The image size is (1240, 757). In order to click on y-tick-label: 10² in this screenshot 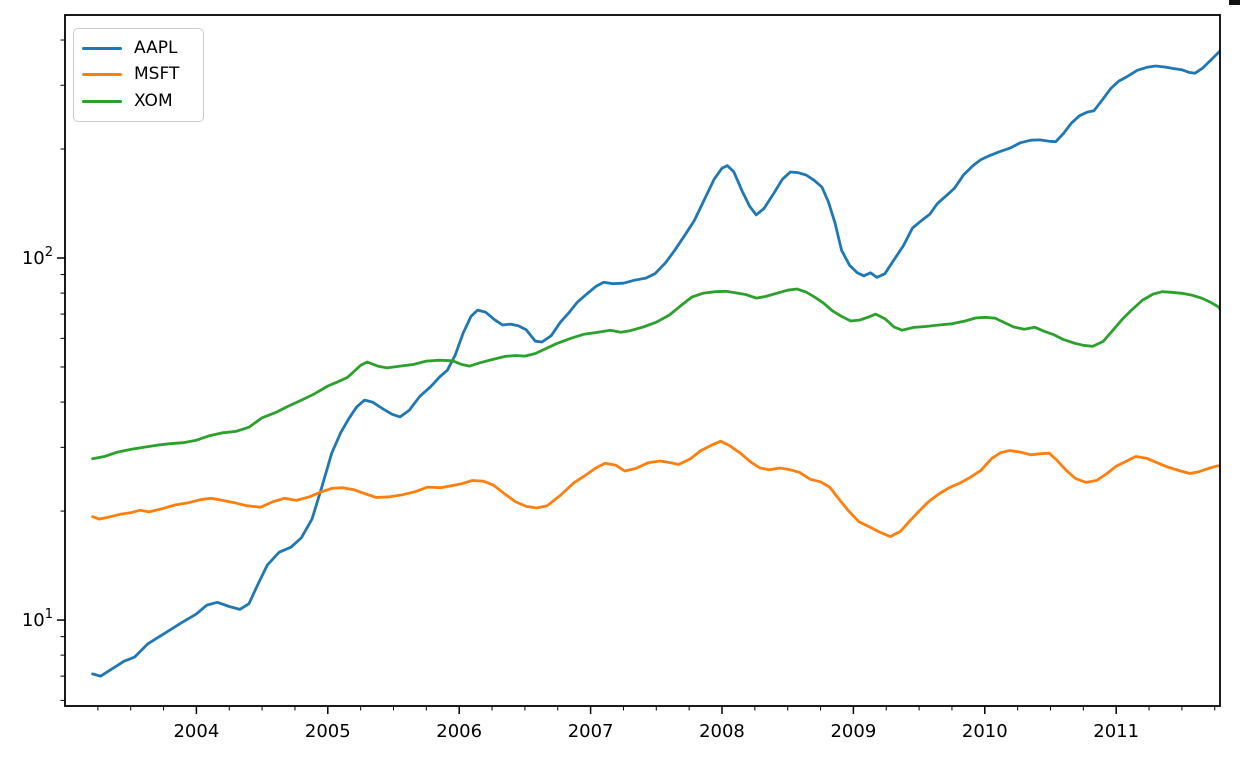, I will do `click(37, 257)`.